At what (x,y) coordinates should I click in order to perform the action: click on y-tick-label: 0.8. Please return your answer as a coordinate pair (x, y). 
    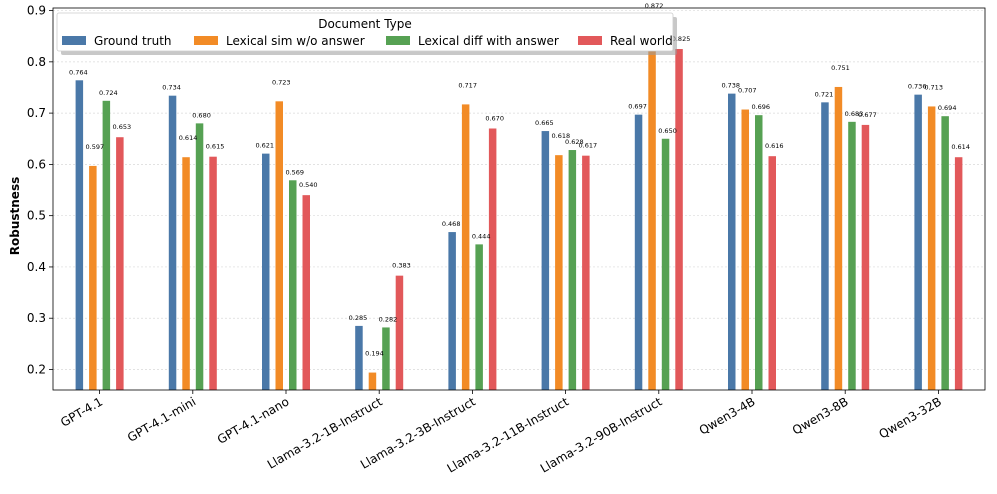
    Looking at the image, I should click on (36, 62).